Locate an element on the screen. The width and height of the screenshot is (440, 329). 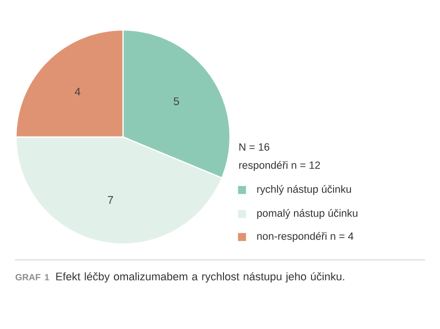
data-label: 5 is located at coordinates (176, 101).